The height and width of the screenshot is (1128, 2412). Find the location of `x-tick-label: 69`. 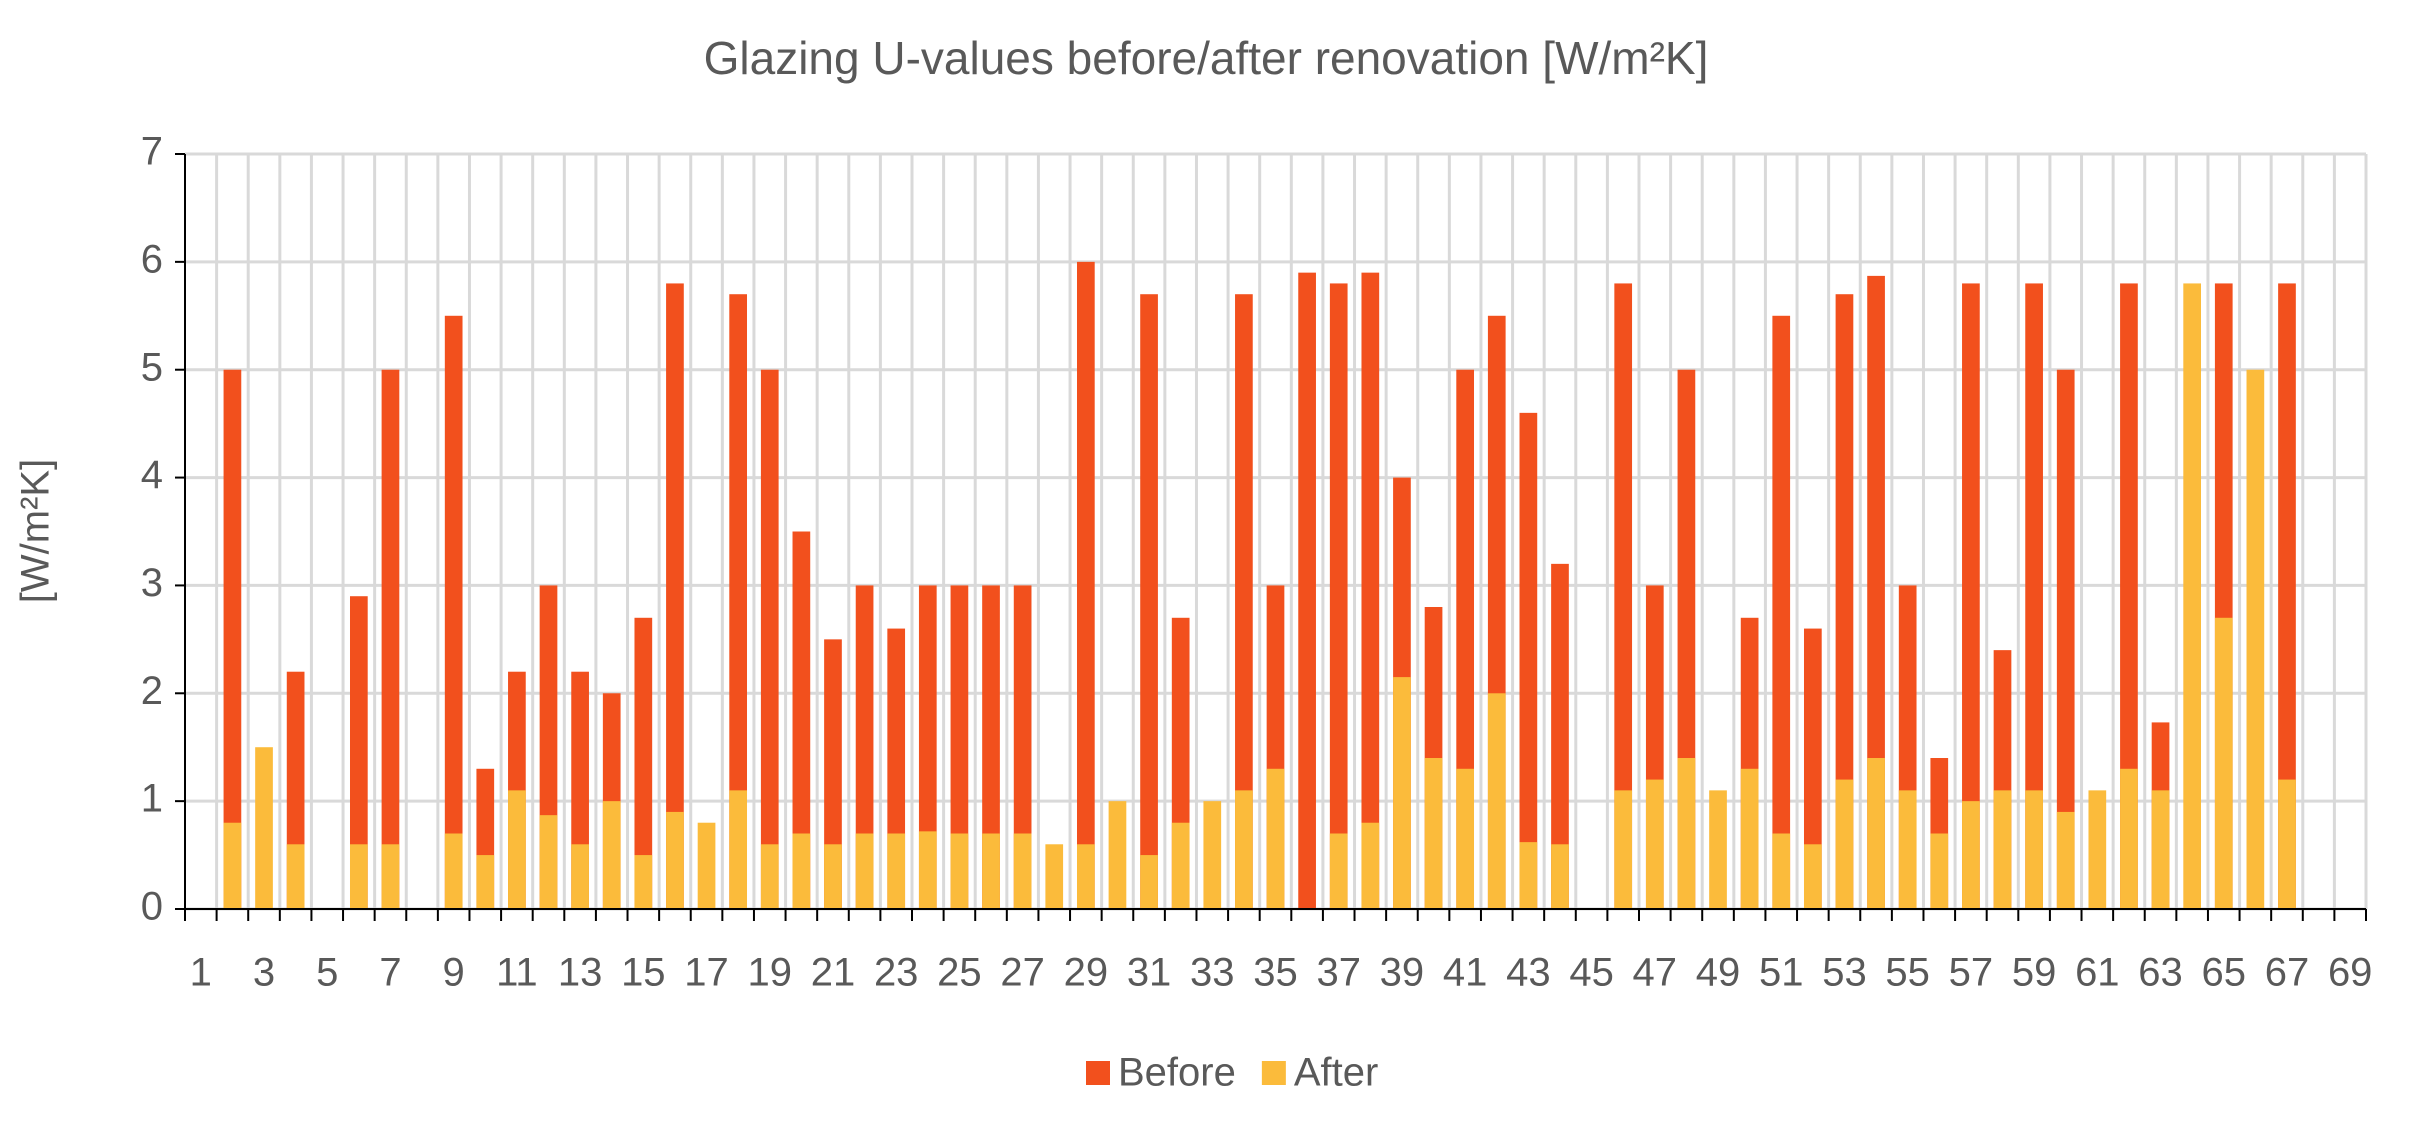

x-tick-label: 69 is located at coordinates (2350, 973).